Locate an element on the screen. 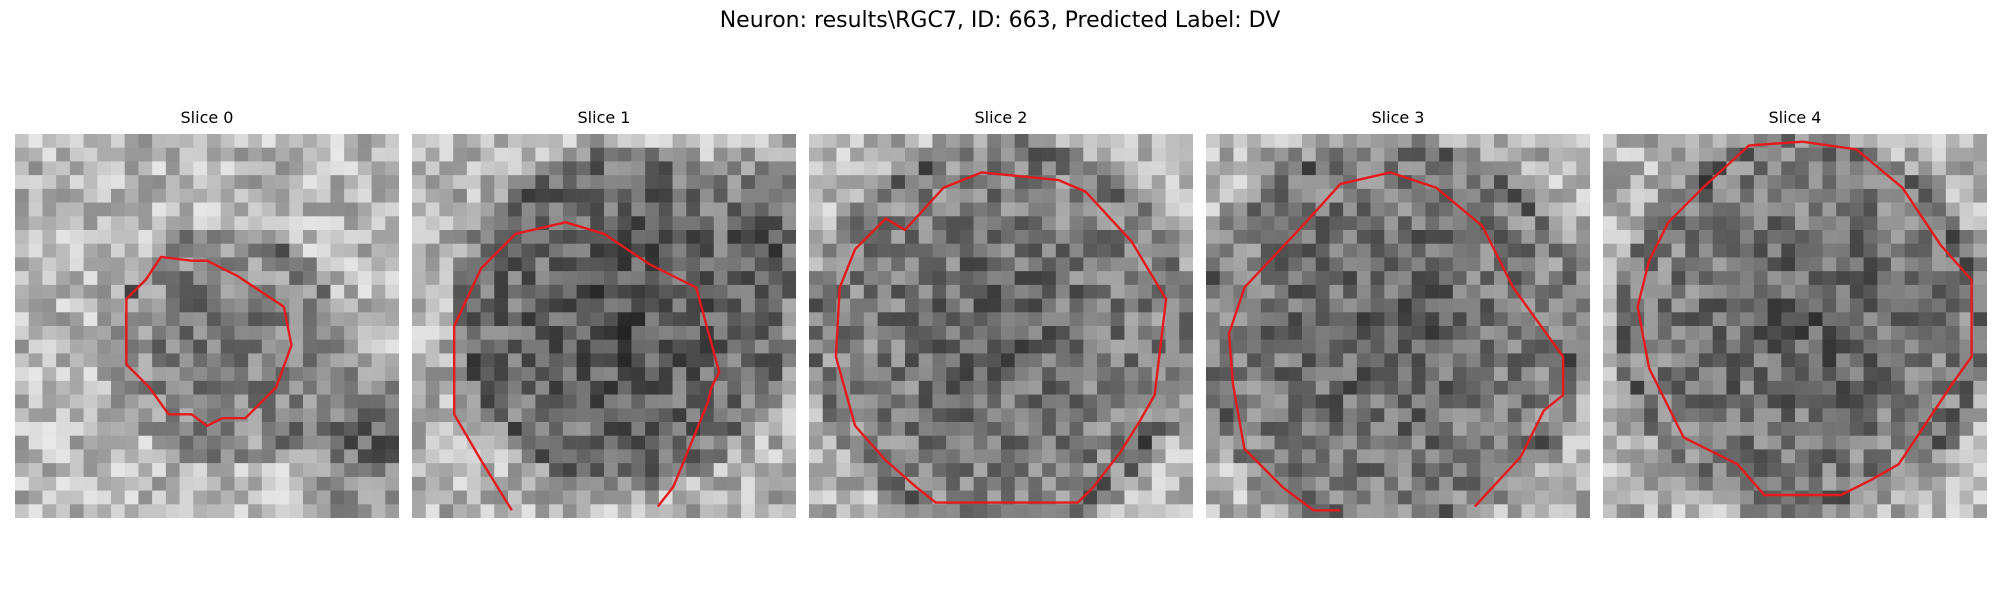  slice-4-image is located at coordinates (1795, 326).